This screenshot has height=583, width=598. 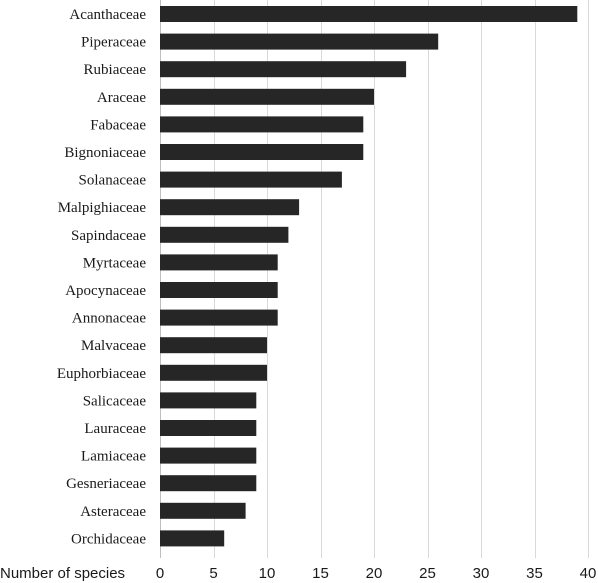 What do you see at coordinates (107, 15) in the screenshot?
I see `category-label: Acanthaceae` at bounding box center [107, 15].